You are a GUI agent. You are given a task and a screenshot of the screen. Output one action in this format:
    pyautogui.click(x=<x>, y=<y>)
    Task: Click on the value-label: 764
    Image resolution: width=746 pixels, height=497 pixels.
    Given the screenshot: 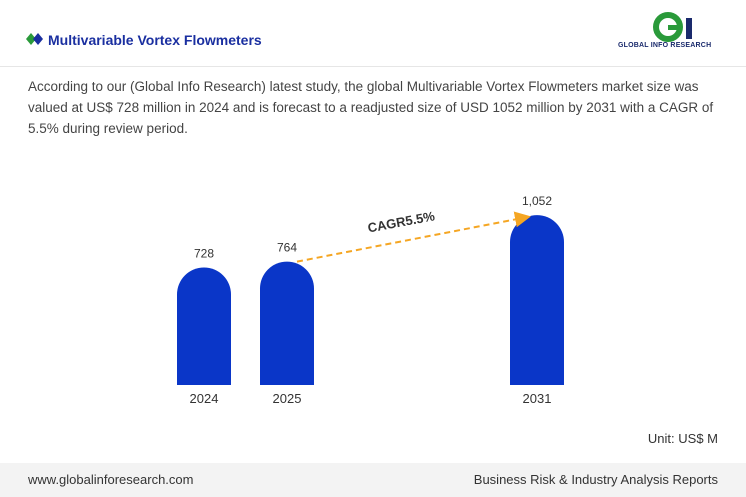 What is the action you would take?
    pyautogui.click(x=287, y=248)
    